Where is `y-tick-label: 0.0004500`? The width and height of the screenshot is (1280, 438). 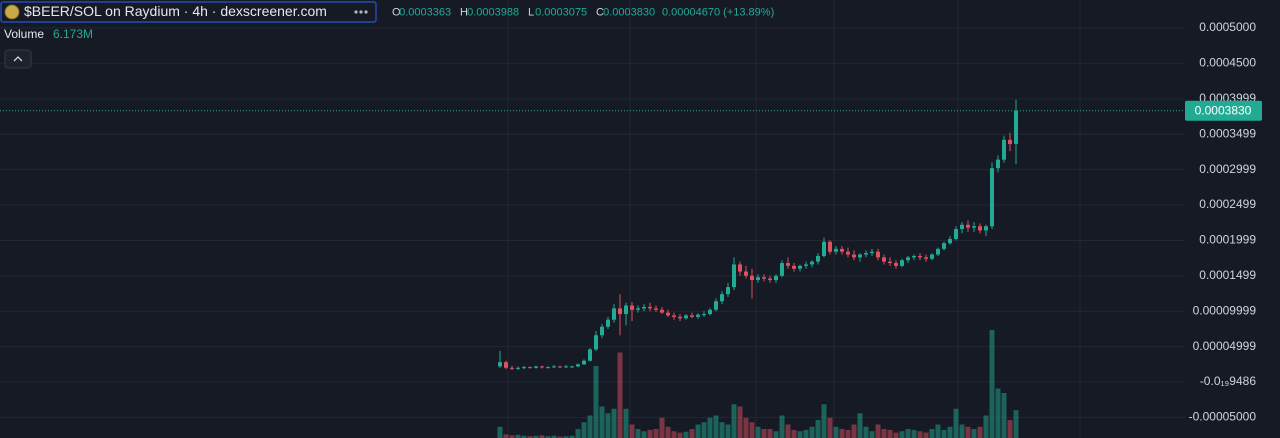
y-tick-label: 0.0004500 is located at coordinates (1227, 63).